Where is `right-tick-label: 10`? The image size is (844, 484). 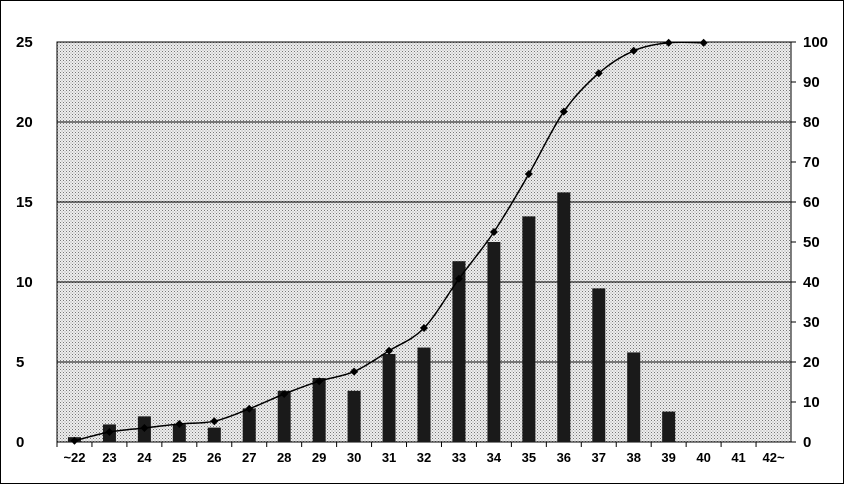
right-tick-label: 10 is located at coordinates (811, 402).